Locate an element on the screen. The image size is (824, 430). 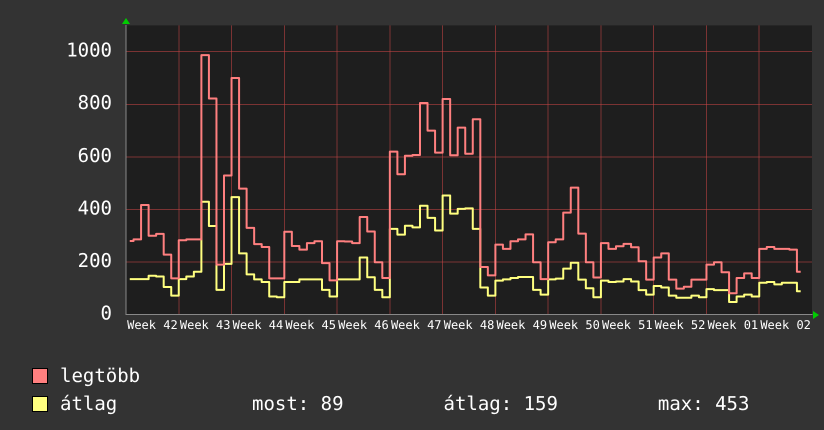
text: most: 89 is located at coordinates (298, 404).